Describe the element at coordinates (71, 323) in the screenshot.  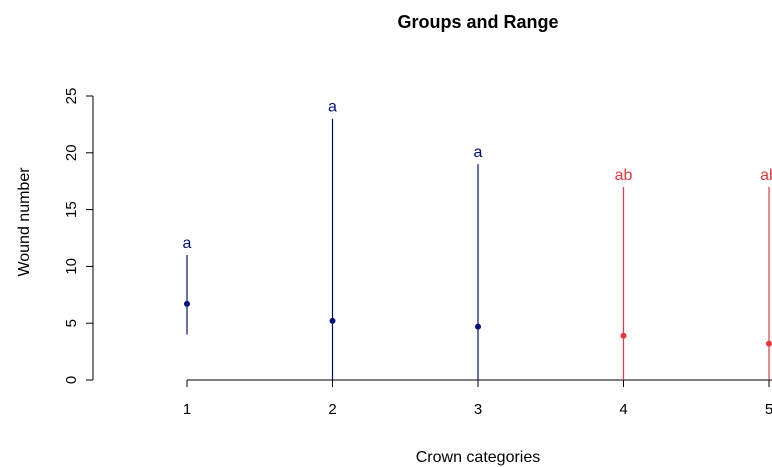
I see `y-tick-label: 5` at that location.